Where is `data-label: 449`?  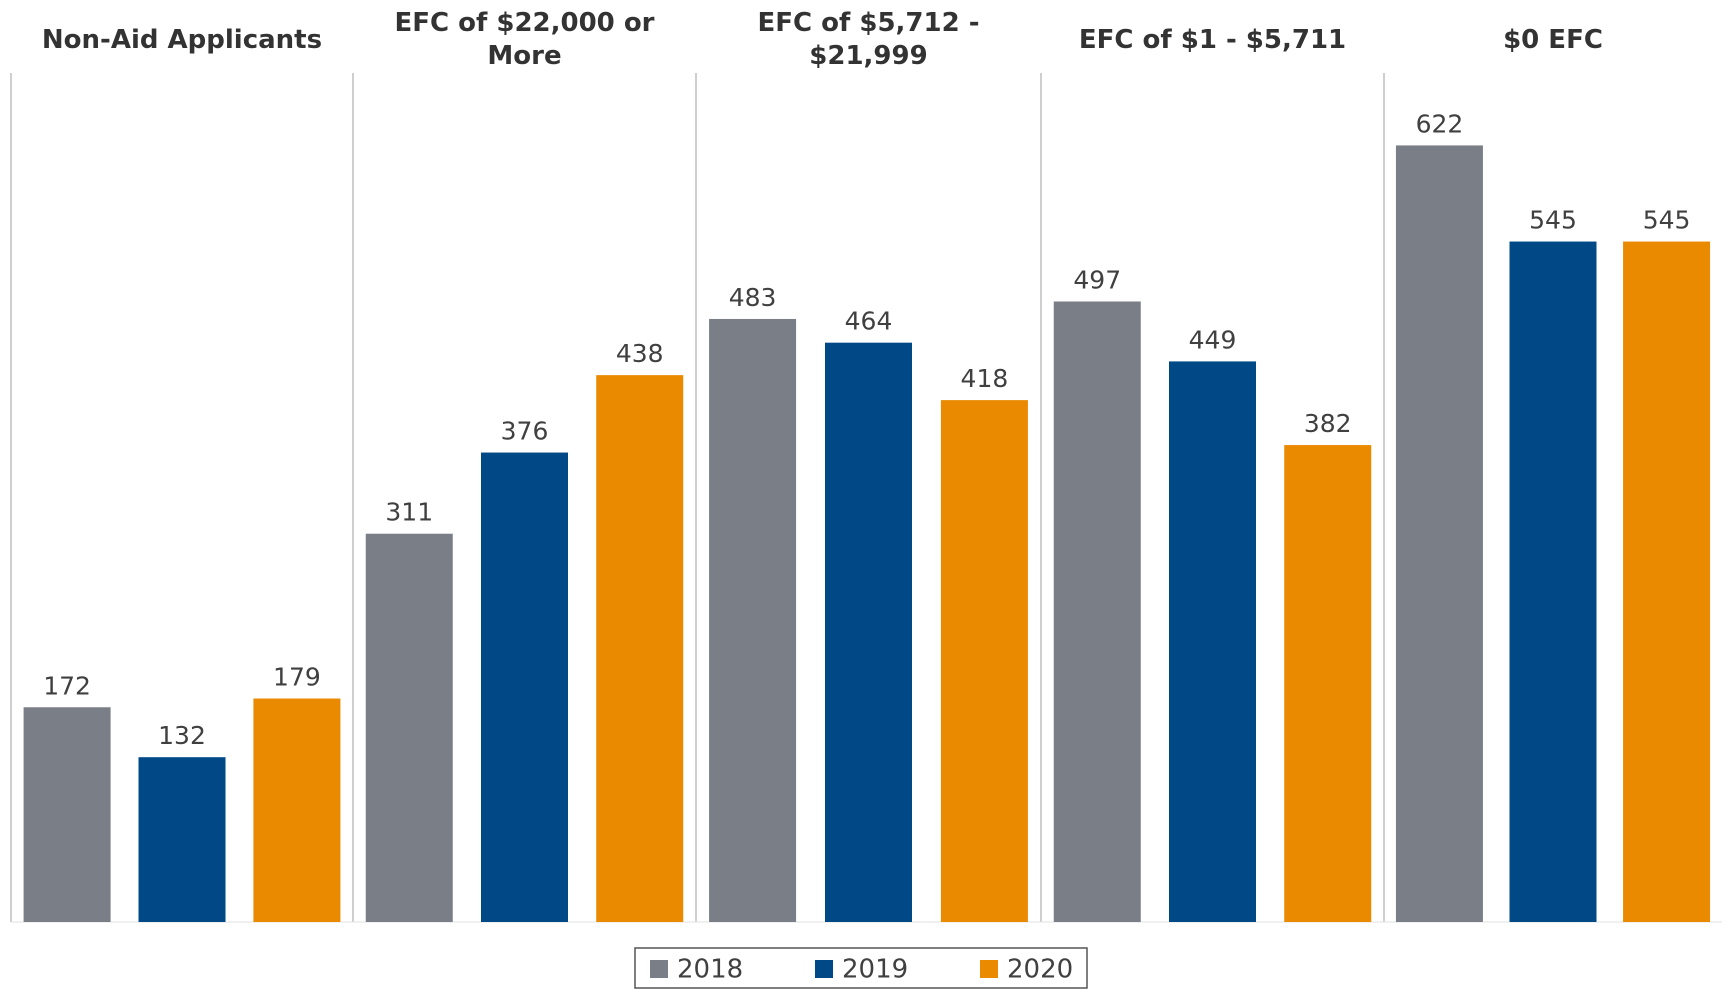 data-label: 449 is located at coordinates (1213, 339).